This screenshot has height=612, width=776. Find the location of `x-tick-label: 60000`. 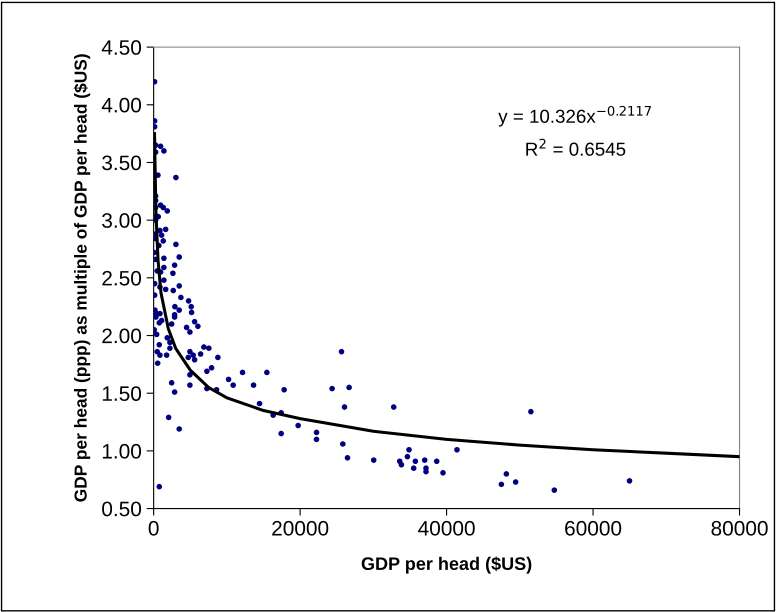

x-tick-label: 60000 is located at coordinates (593, 528).